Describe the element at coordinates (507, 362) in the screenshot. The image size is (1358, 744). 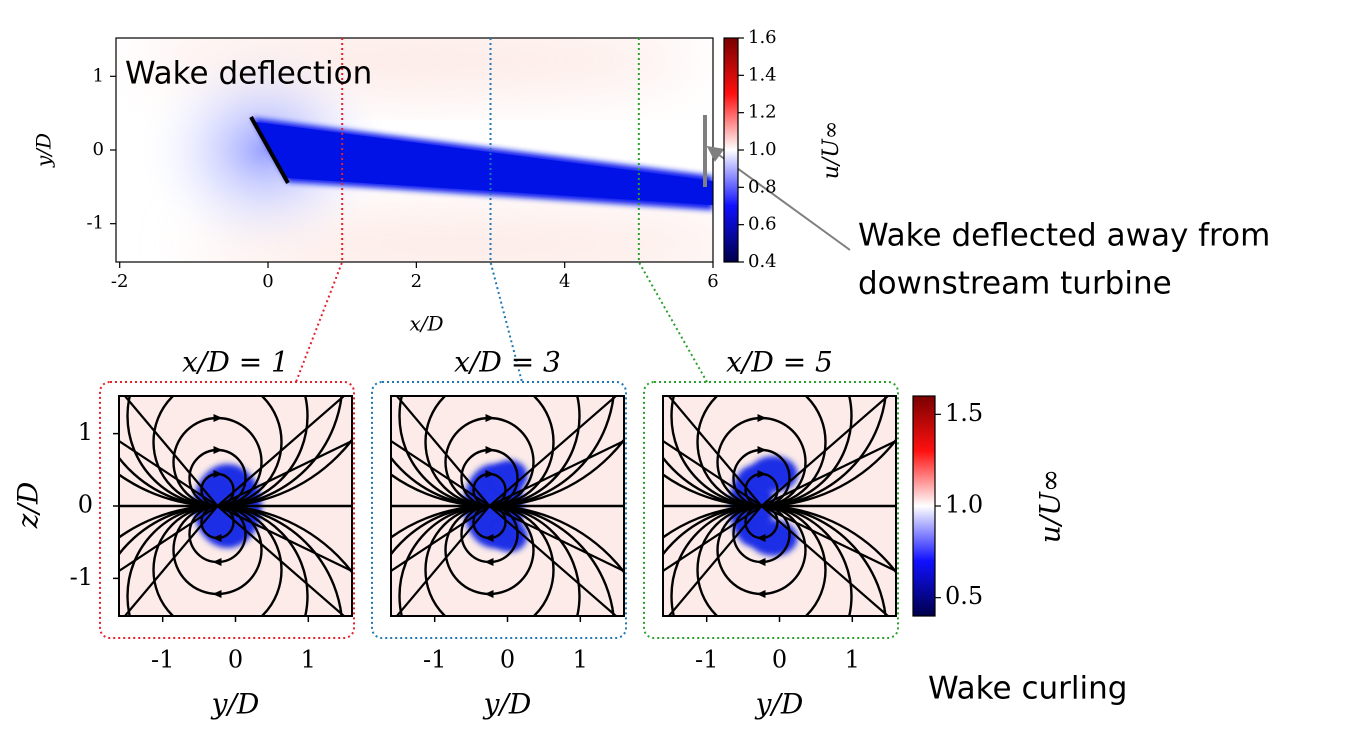
I see `panel-title: x/D = 3` at that location.